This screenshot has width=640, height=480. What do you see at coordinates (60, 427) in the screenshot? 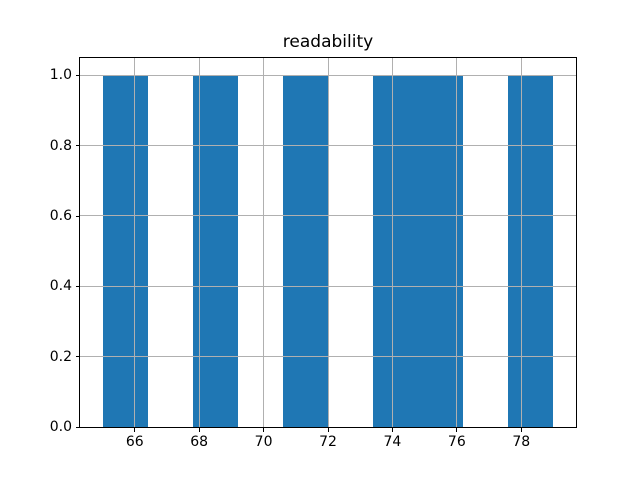
I see `y-tick-label: 0.0` at bounding box center [60, 427].